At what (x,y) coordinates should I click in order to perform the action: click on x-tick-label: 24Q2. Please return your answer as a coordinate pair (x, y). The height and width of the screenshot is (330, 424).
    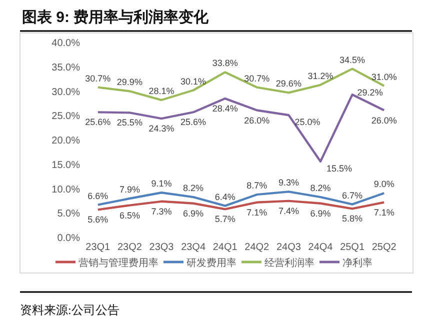
    Looking at the image, I should click on (257, 247).